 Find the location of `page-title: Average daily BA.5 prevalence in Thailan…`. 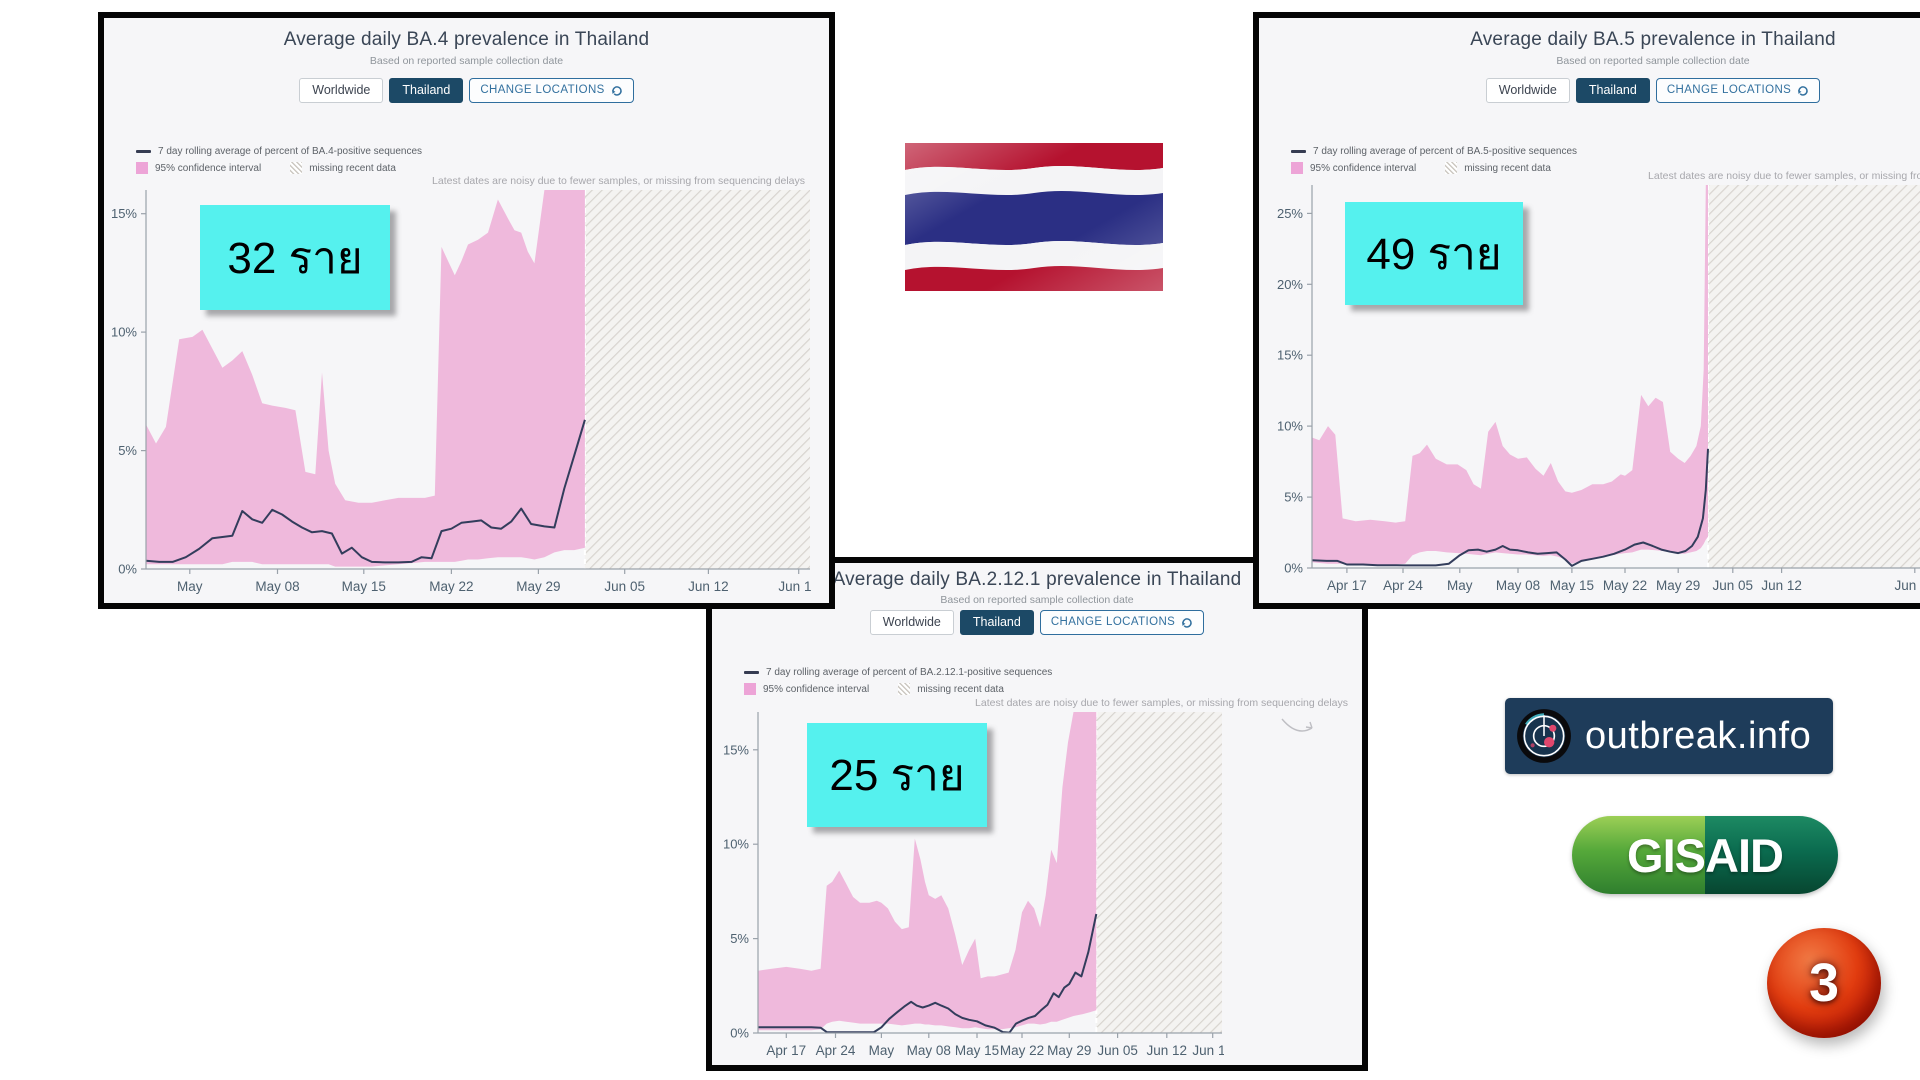

page-title: Average daily BA.5 prevalence in Thailan… is located at coordinates (1653, 39).